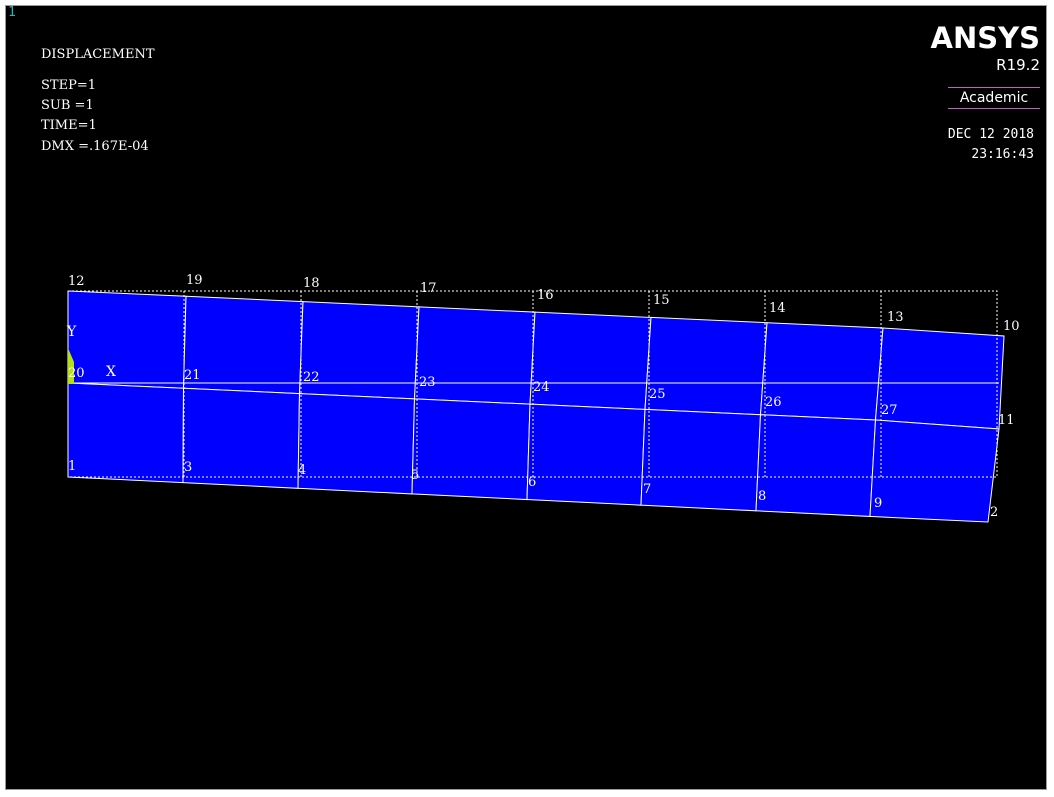 This screenshot has height=797, width=1054. I want to click on node-label: 18, so click(311, 283).